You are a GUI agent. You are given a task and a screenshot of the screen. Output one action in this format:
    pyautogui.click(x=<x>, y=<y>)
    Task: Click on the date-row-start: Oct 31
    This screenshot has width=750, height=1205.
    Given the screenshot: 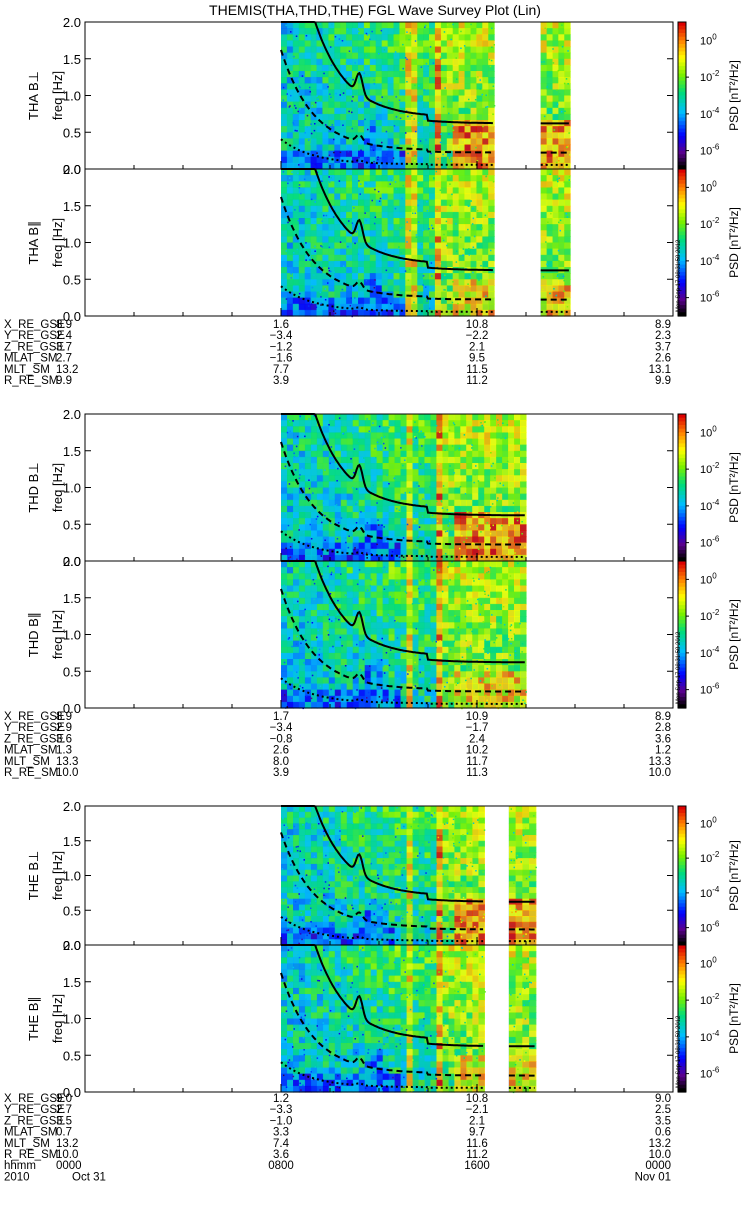 What is the action you would take?
    pyautogui.click(x=89, y=1177)
    